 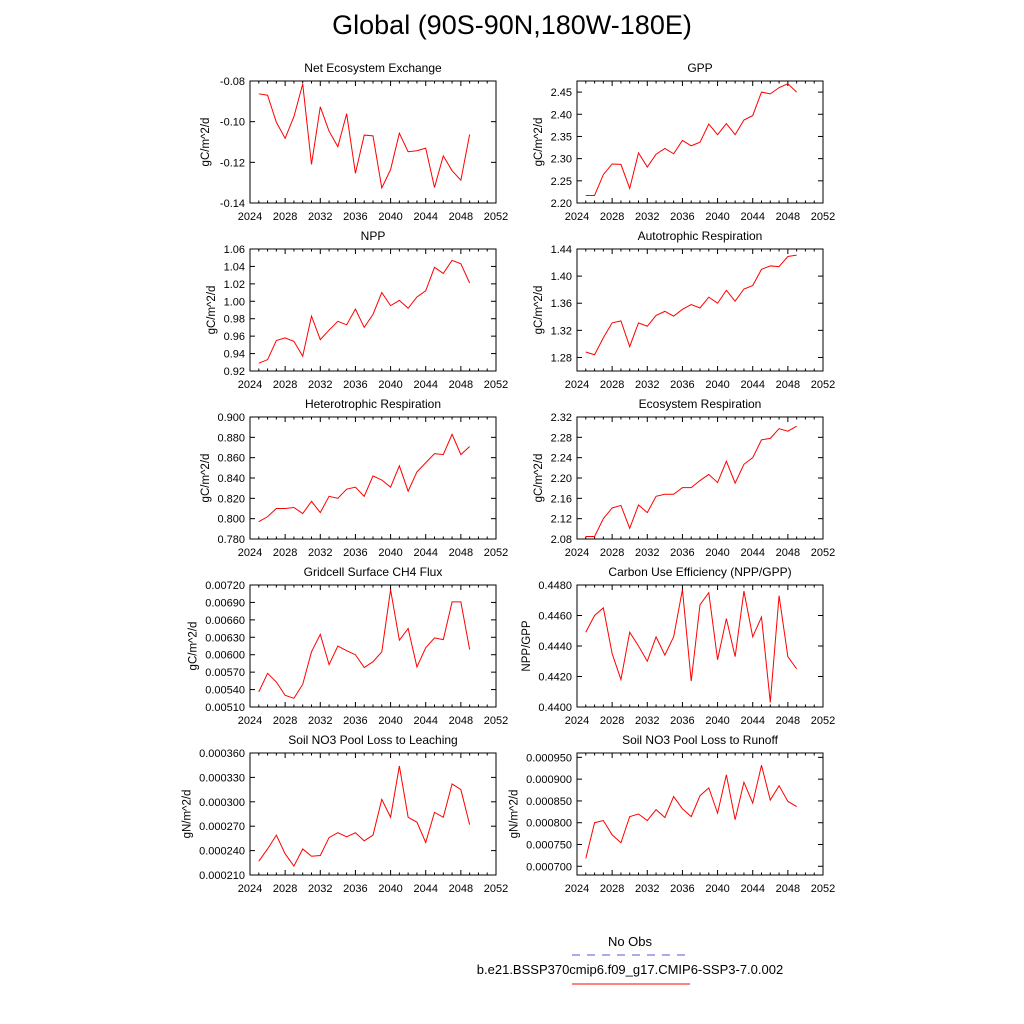 I want to click on panel-title: Heterotrophic Respiration, so click(x=373, y=404).